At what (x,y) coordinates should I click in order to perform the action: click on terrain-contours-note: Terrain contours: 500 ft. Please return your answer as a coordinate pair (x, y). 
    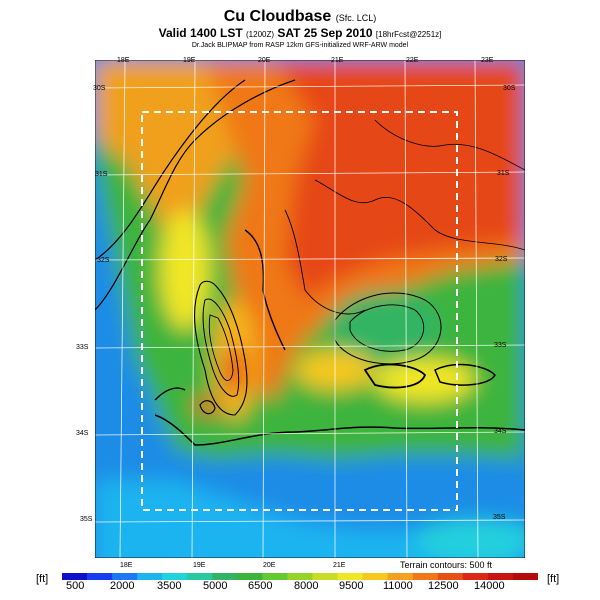
    Looking at the image, I should click on (446, 565).